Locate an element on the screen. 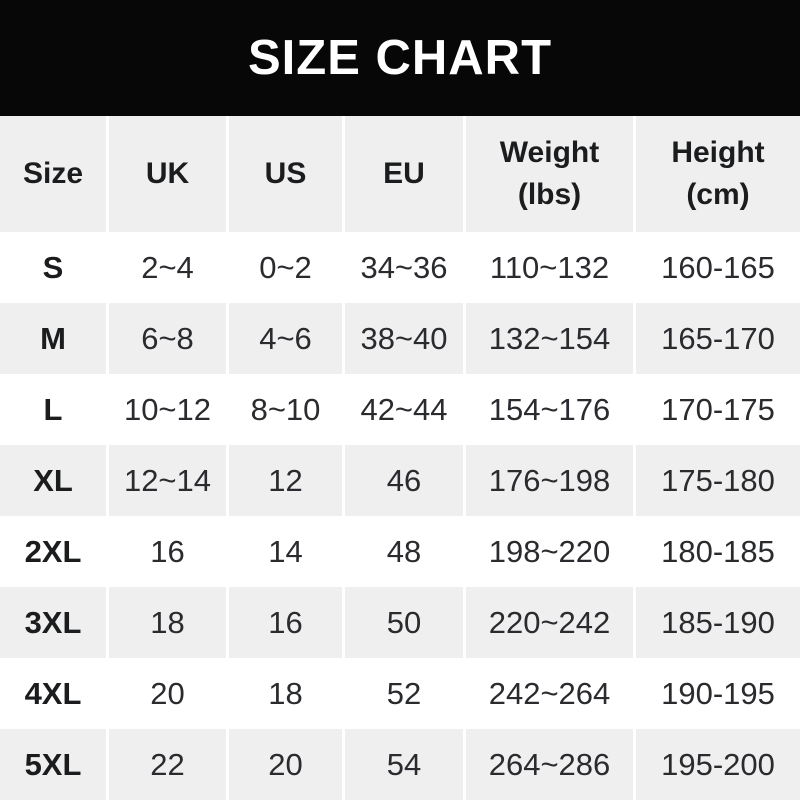 Image resolution: width=800 pixels, height=800 pixels. uk-cell: 20 is located at coordinates (166, 693).